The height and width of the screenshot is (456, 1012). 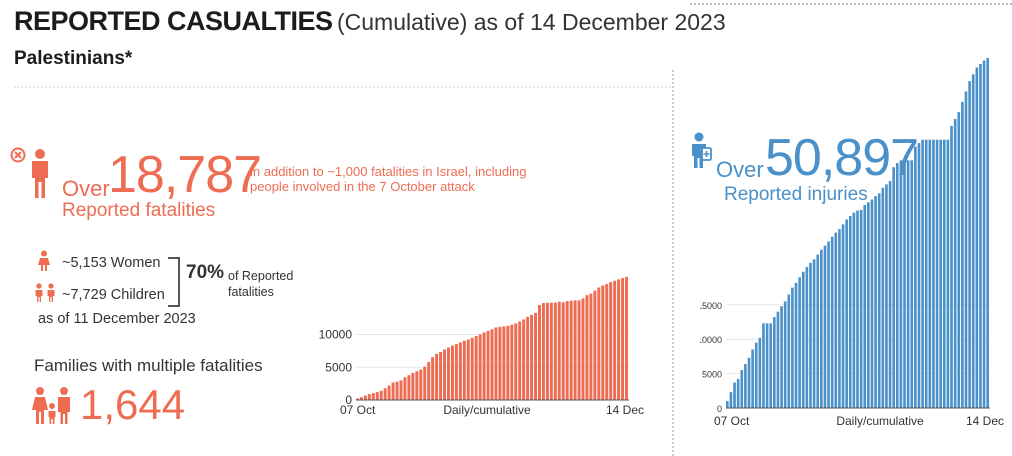 What do you see at coordinates (796, 194) in the screenshot?
I see `injuries-label: Reported injuries` at bounding box center [796, 194].